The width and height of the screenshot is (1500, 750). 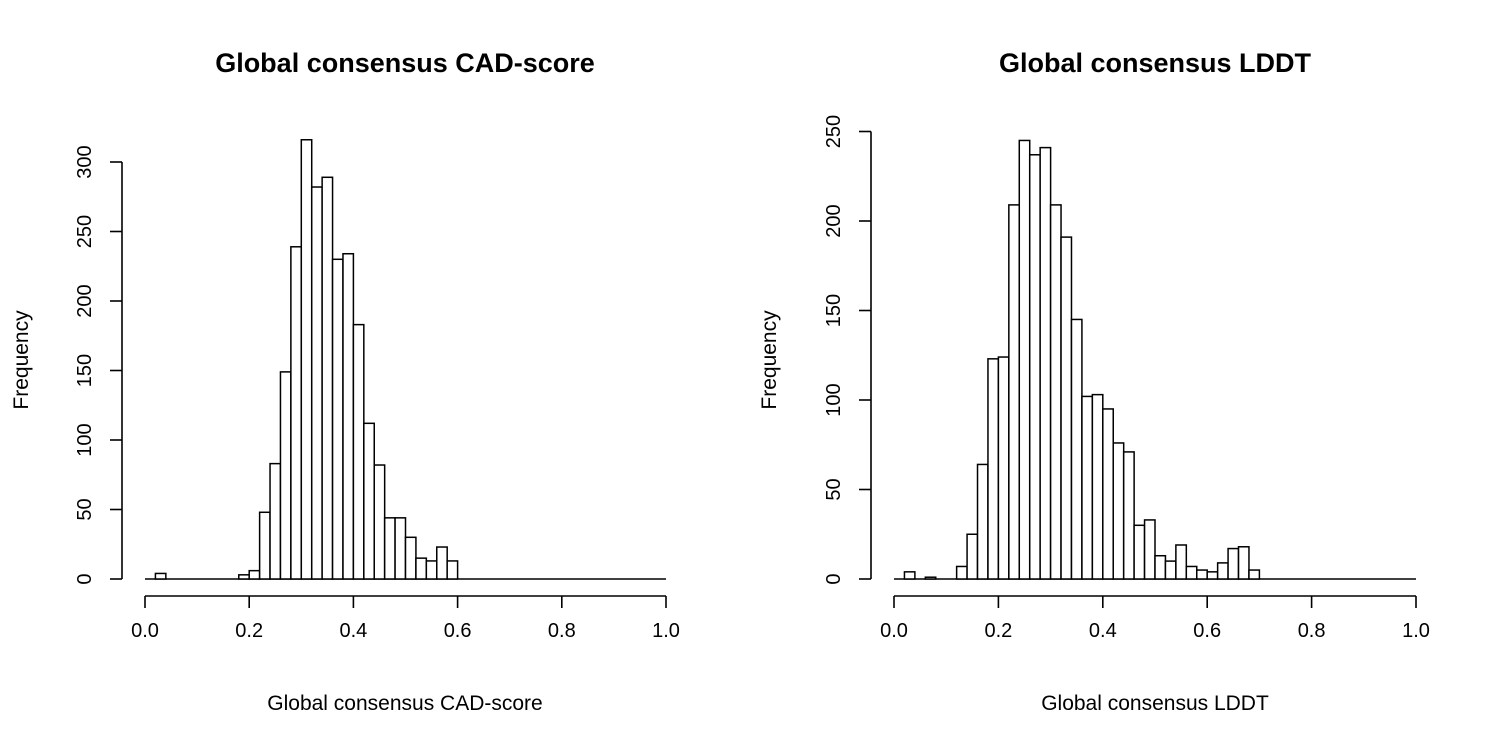 What do you see at coordinates (666, 631) in the screenshot?
I see `cad-score-x-tick-label: 1.0` at bounding box center [666, 631].